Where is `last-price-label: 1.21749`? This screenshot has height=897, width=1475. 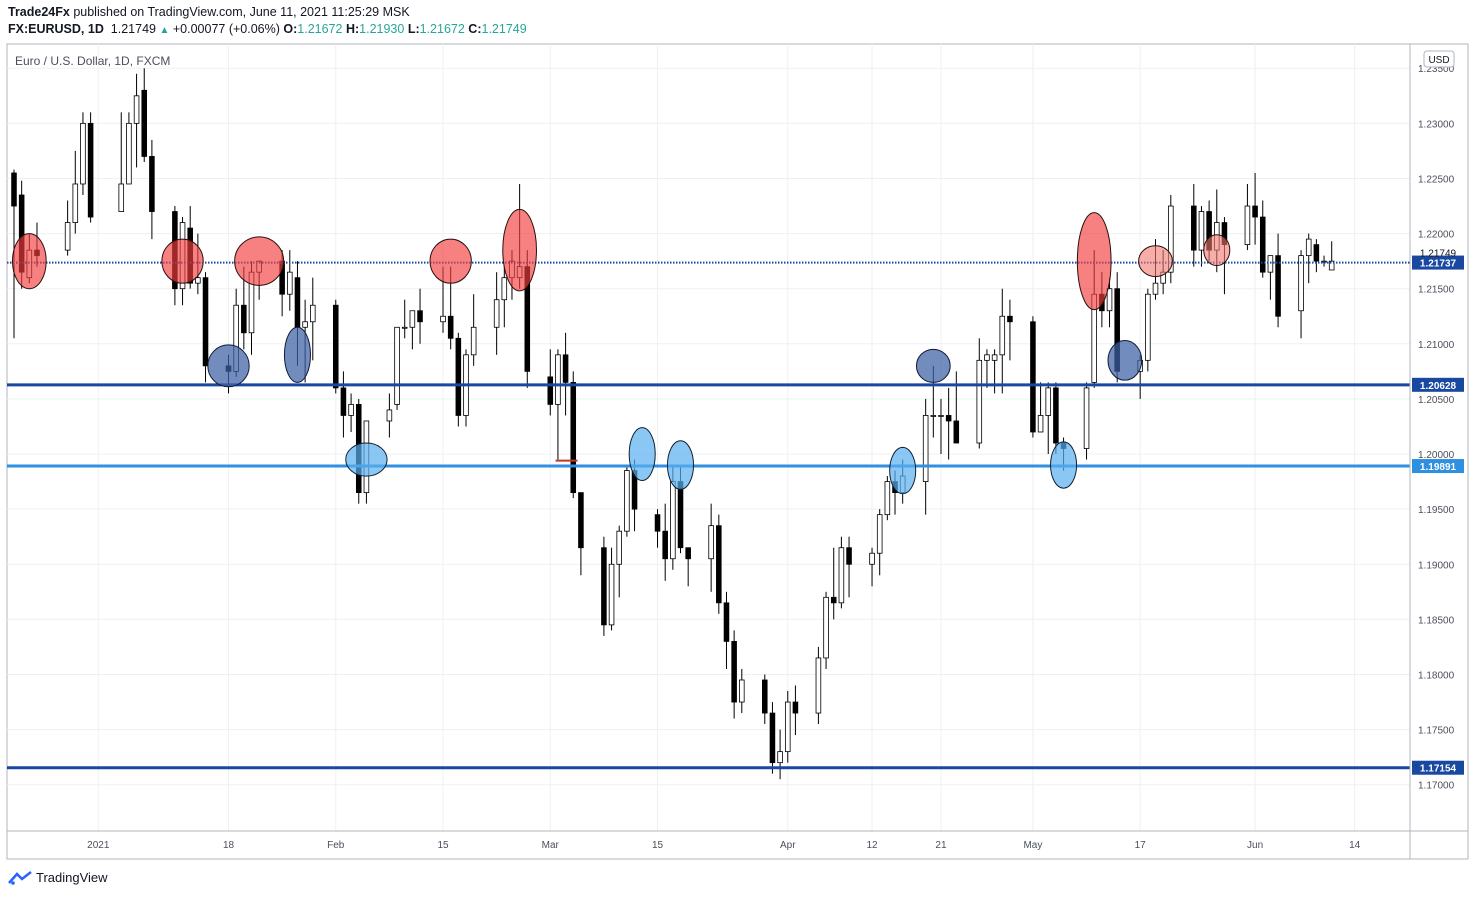
last-price-label: 1.21749 is located at coordinates (1438, 253).